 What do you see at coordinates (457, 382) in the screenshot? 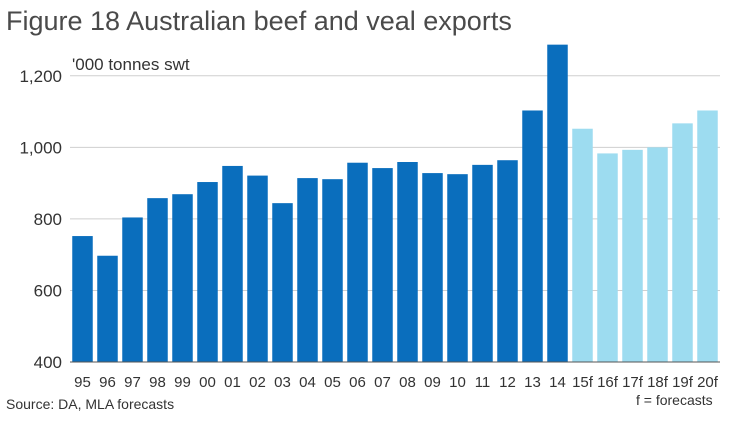
I see `x-tick-label: 10` at bounding box center [457, 382].